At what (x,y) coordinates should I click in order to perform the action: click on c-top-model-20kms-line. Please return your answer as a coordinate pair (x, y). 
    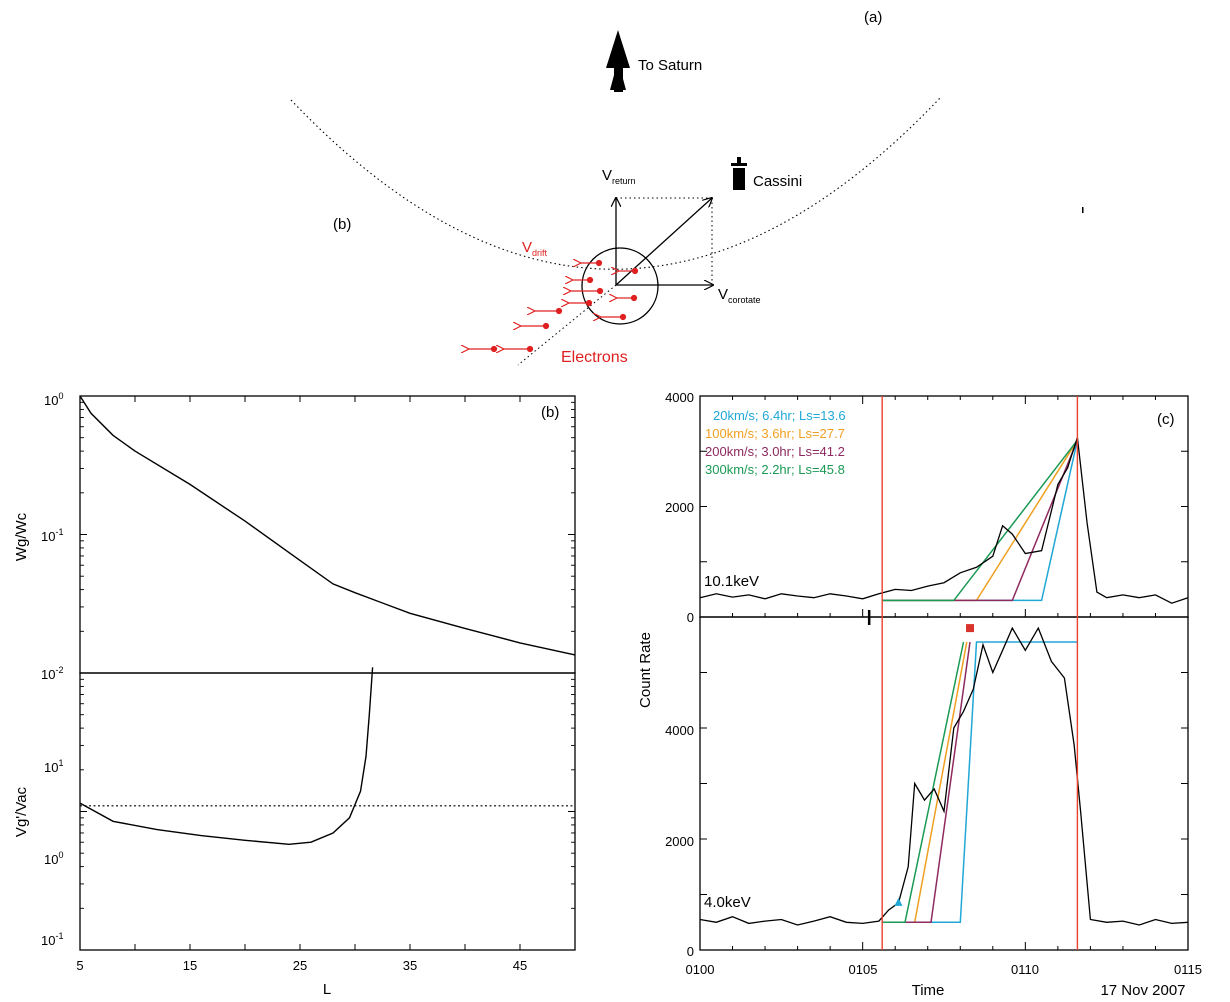
    Looking at the image, I should click on (980, 521).